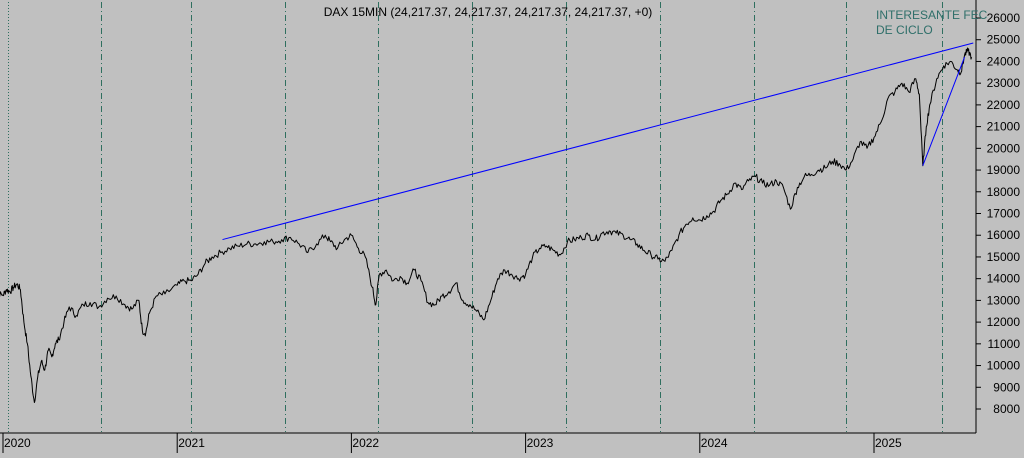 The image size is (1024, 458). Describe the element at coordinates (904, 30) in the screenshot. I see `annotation-line2: DE CICLO` at that location.